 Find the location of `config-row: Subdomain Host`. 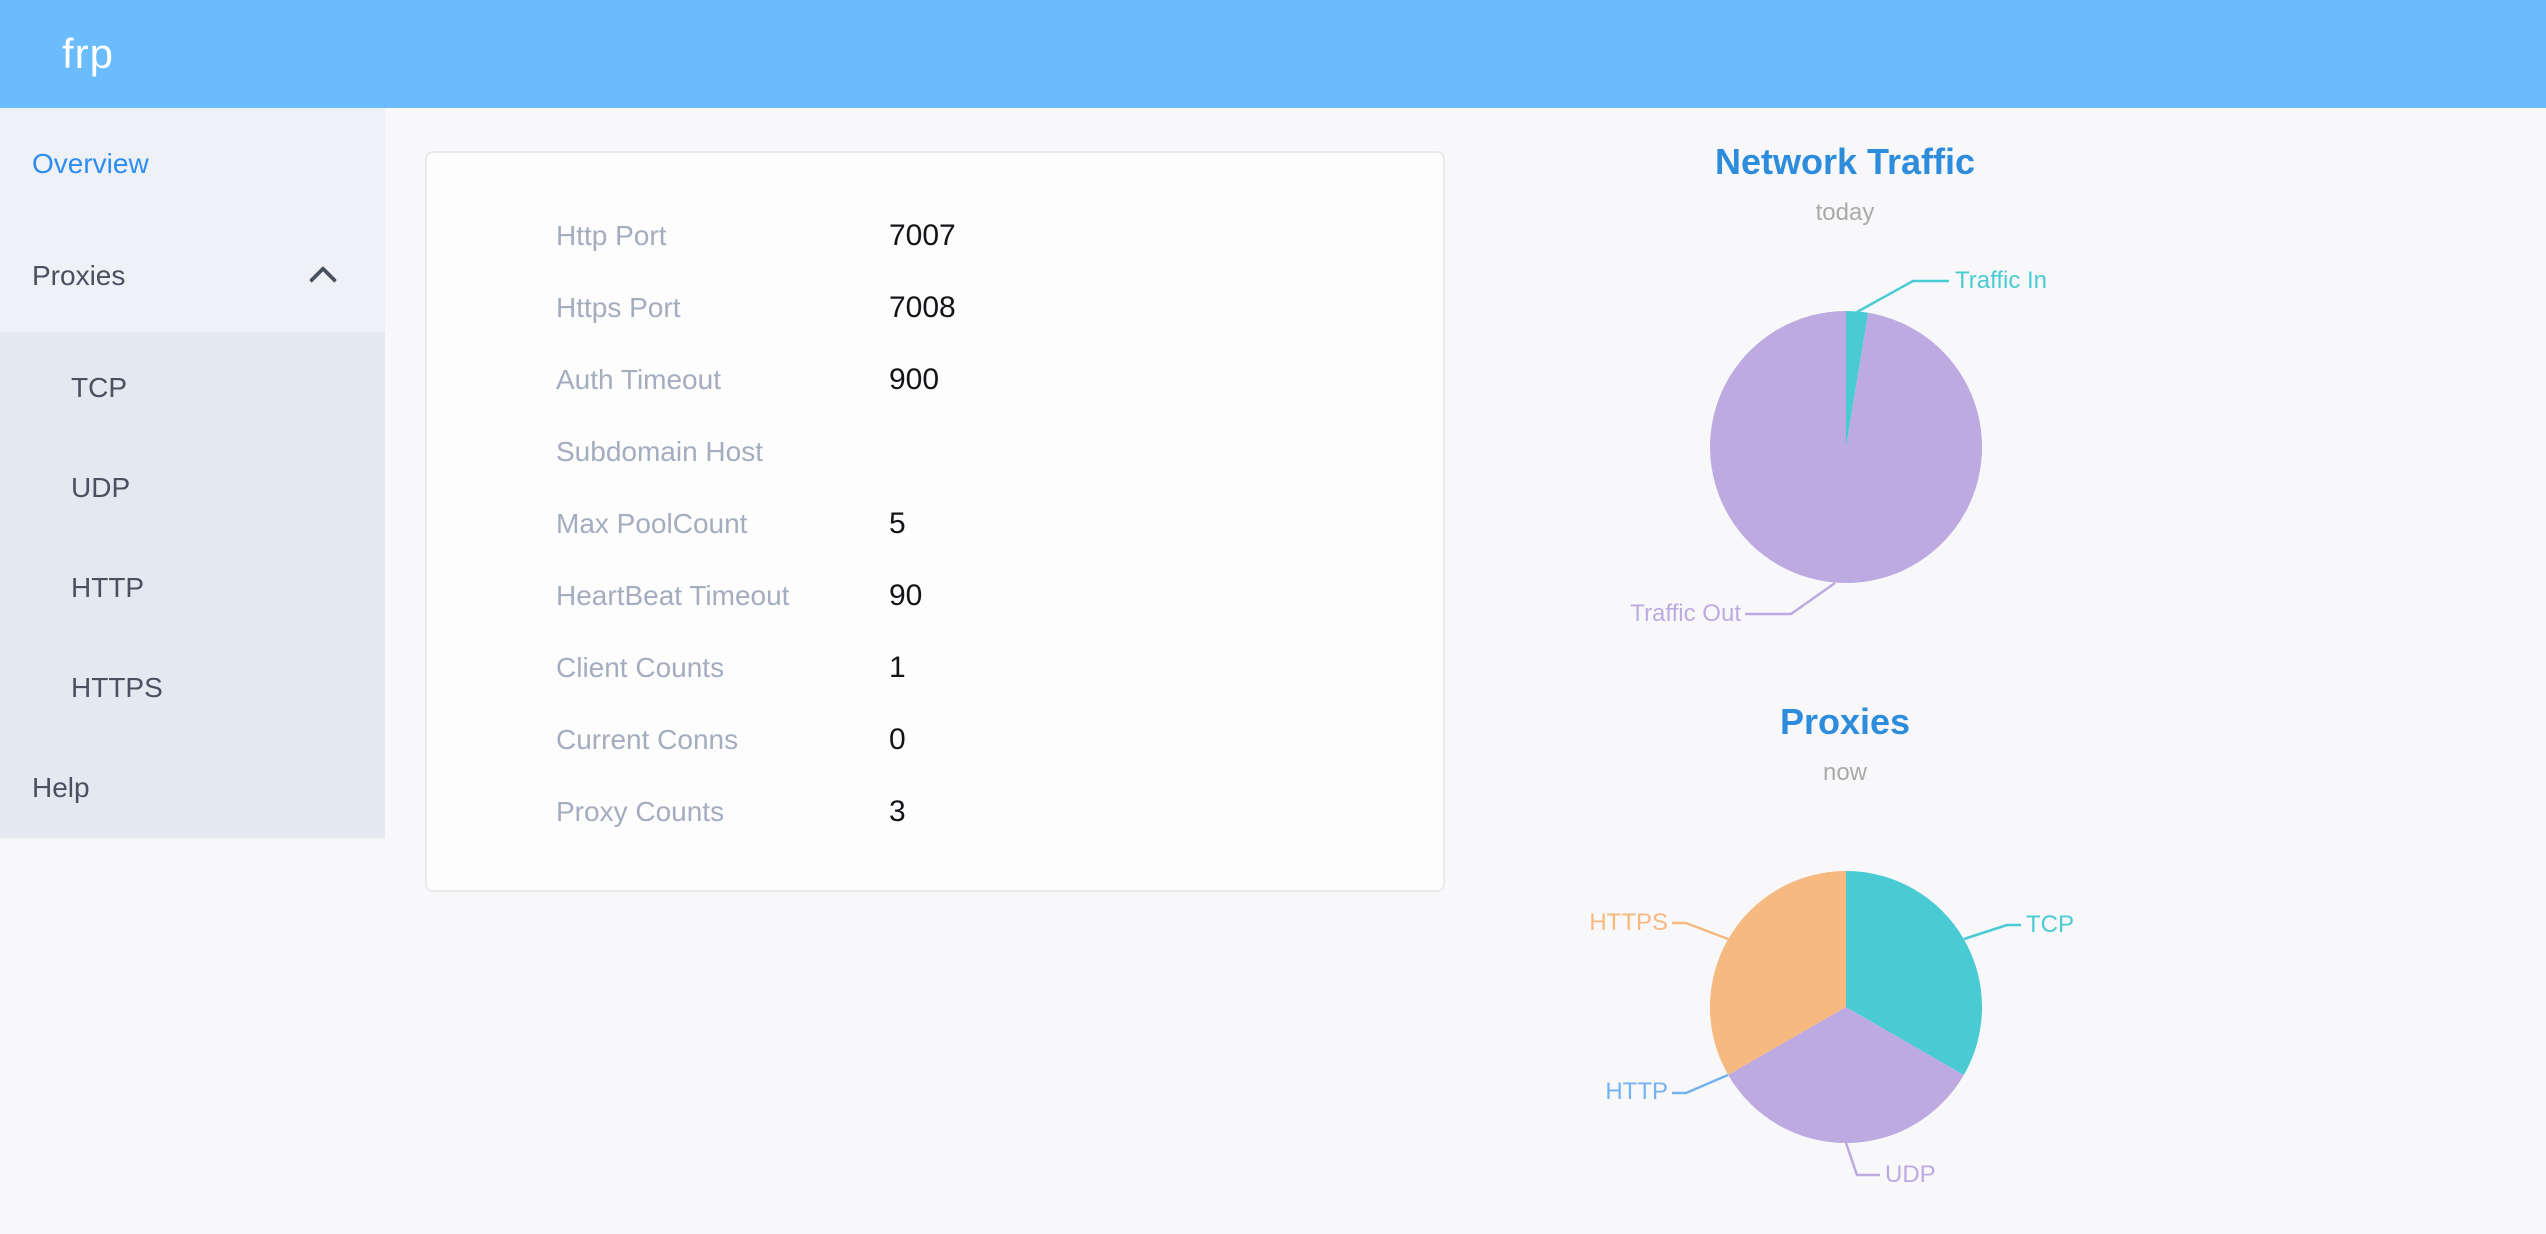

config-row: Subdomain Host is located at coordinates (935, 452).